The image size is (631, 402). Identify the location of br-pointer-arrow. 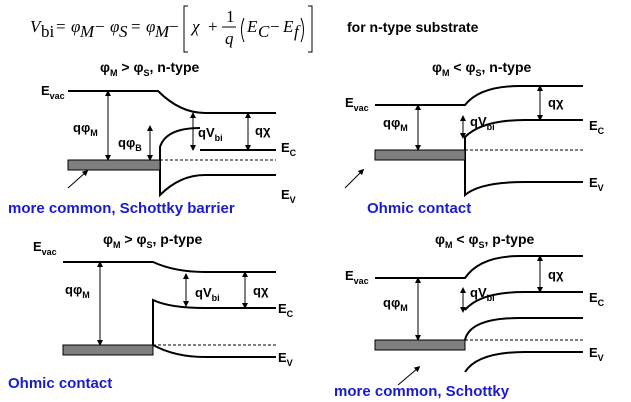
(409, 376).